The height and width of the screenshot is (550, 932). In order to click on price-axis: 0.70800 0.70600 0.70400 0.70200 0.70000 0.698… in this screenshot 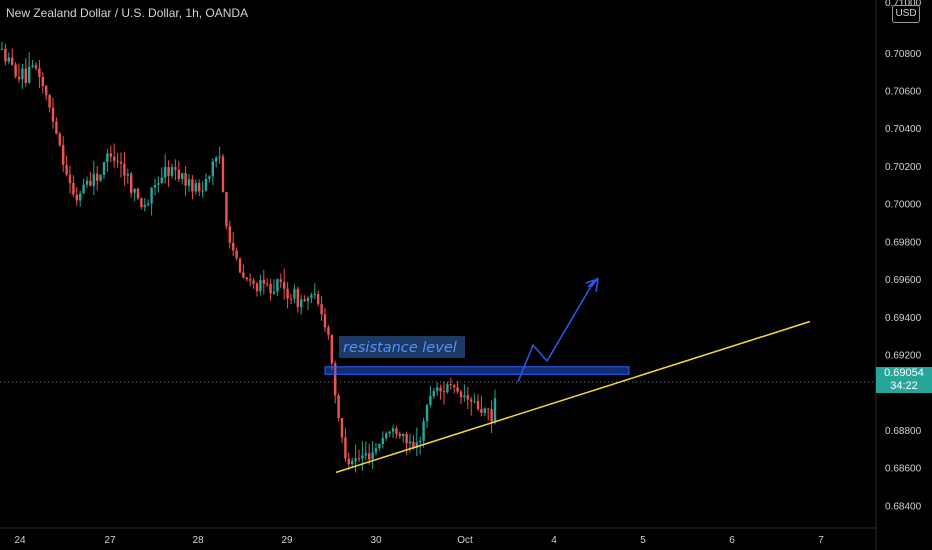, I will do `click(903, 256)`.